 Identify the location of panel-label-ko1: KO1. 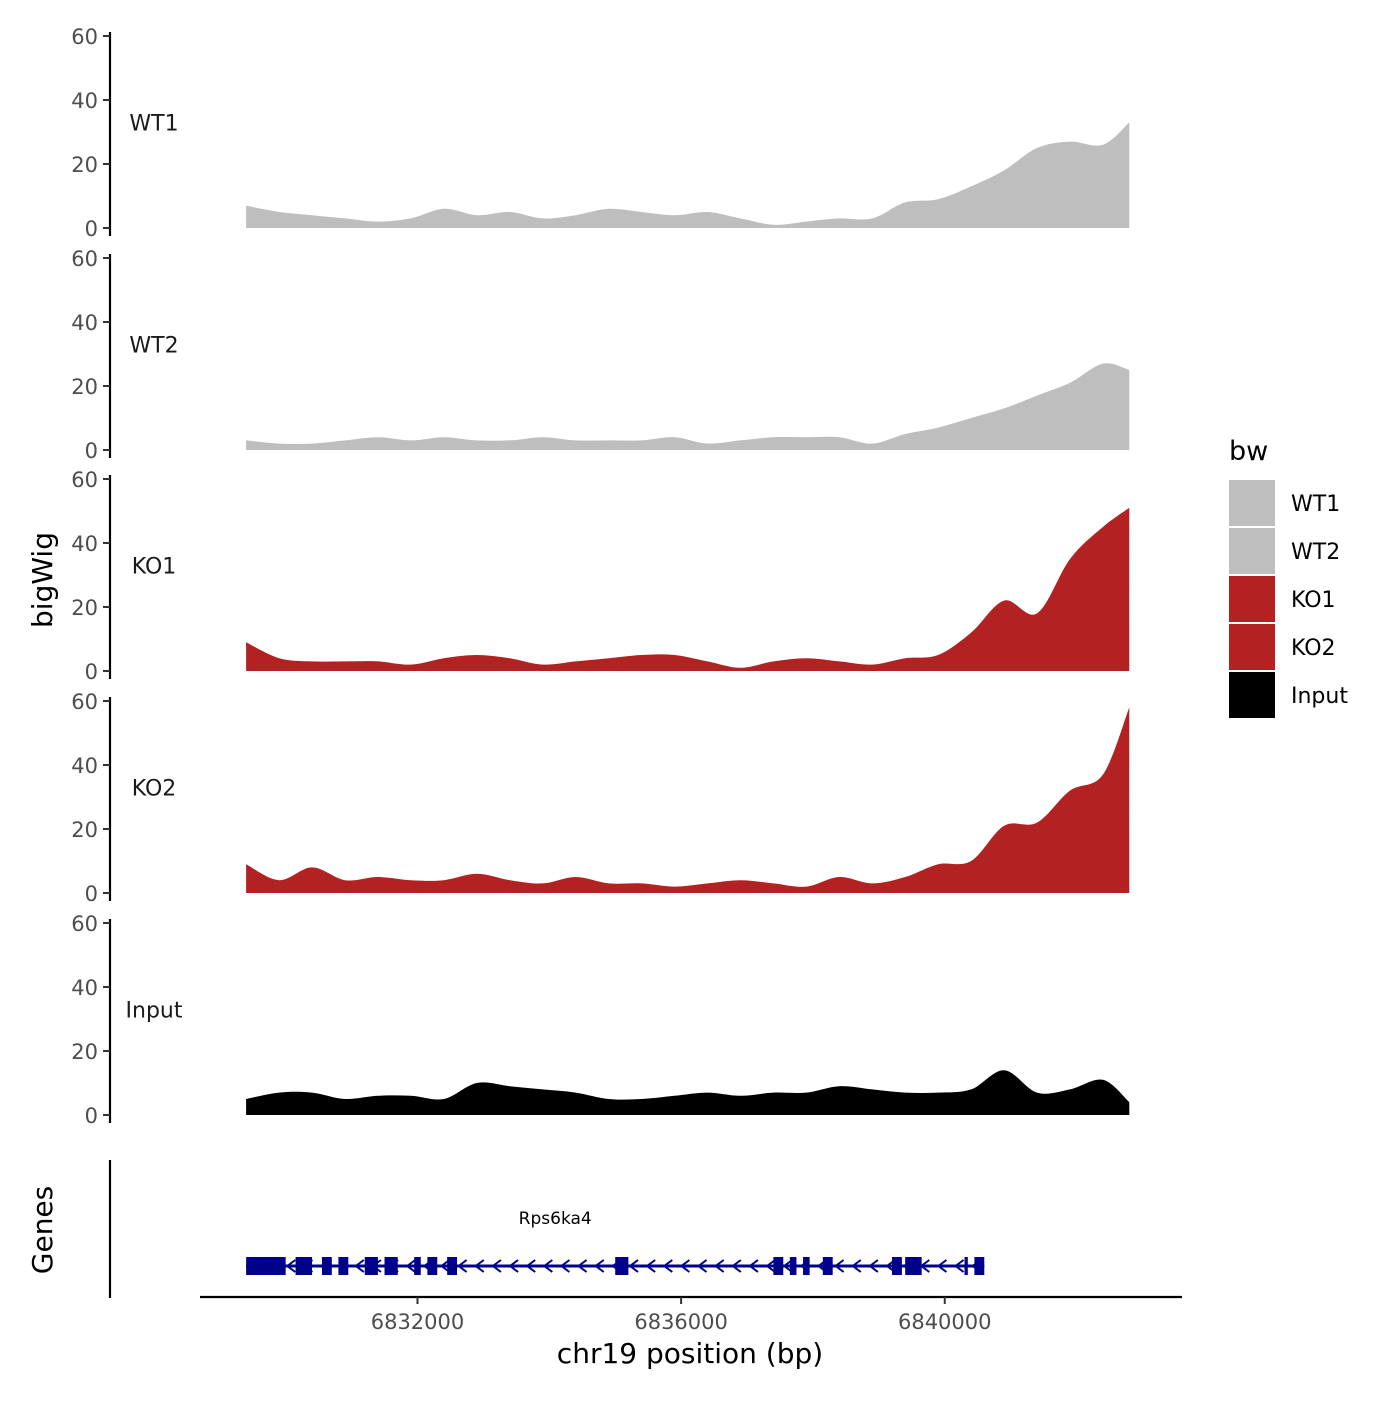
(154, 566).